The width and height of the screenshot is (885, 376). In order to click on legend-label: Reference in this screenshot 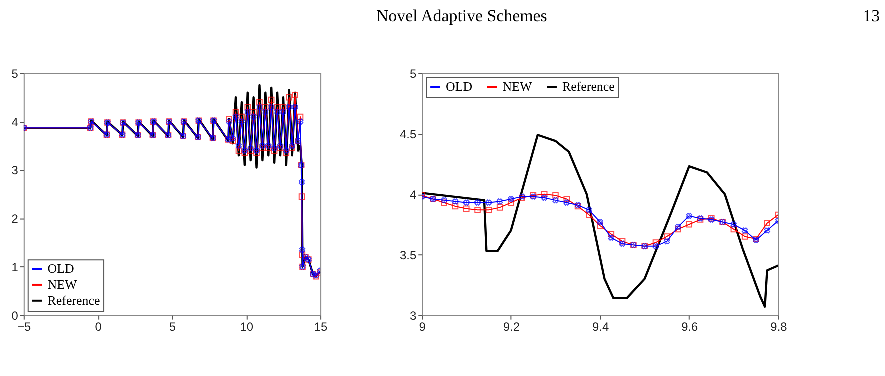, I will do `click(589, 86)`.